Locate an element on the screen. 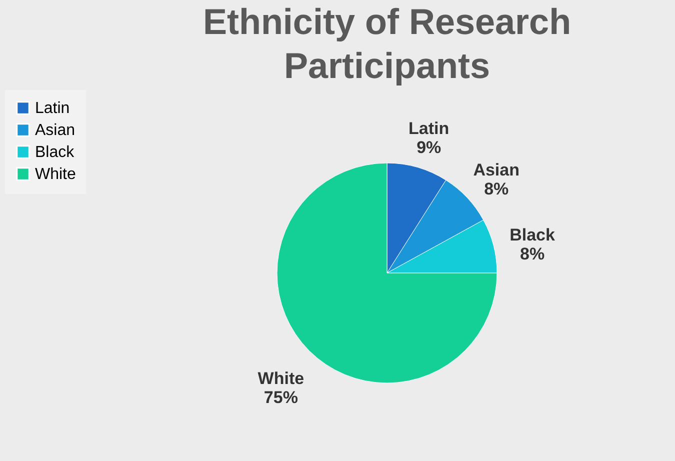  data-label: 75% is located at coordinates (281, 398).